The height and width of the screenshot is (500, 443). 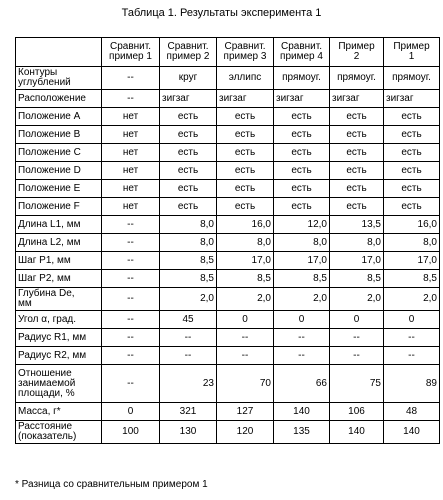 I want to click on column-header: Пример2, so click(x=357, y=52).